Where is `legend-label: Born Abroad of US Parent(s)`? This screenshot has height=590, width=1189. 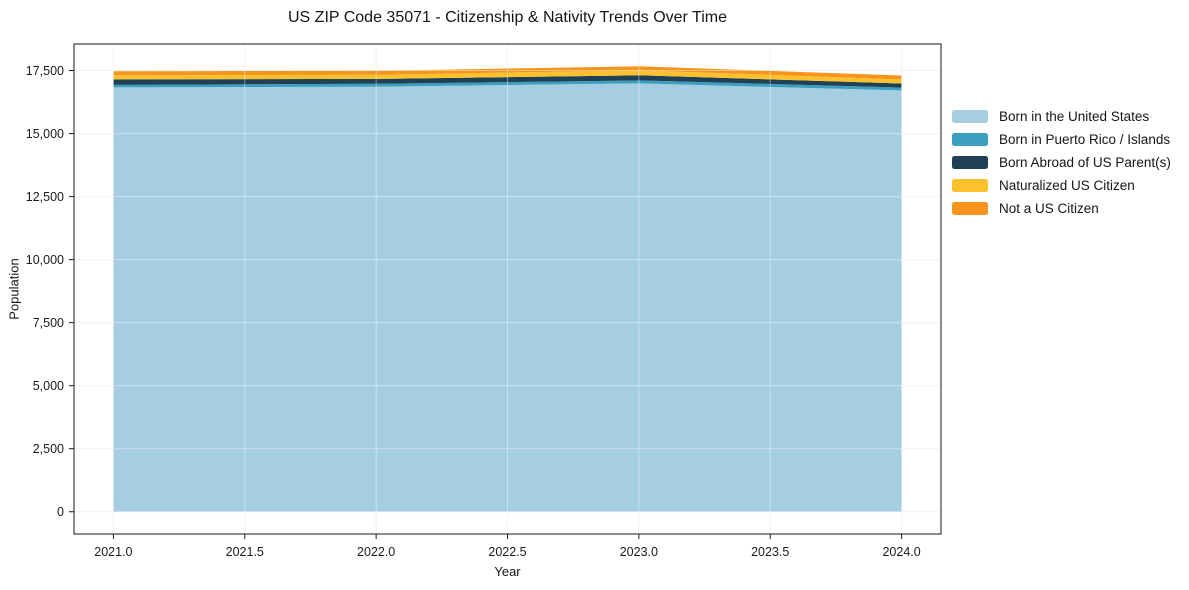
legend-label: Born Abroad of US Parent(s) is located at coordinates (1085, 162).